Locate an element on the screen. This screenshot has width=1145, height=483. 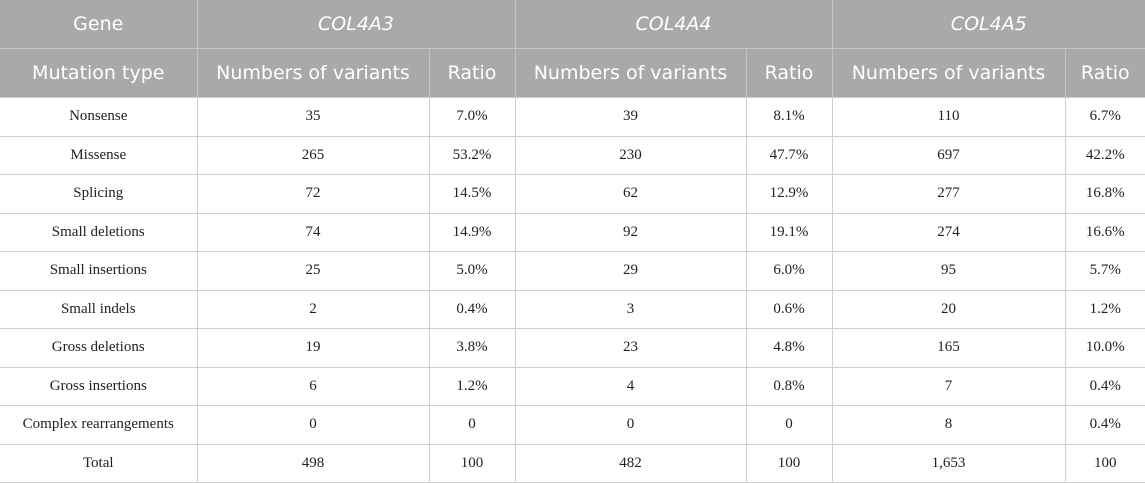
ratio-col4a4-cell: 0.6% is located at coordinates (789, 309).